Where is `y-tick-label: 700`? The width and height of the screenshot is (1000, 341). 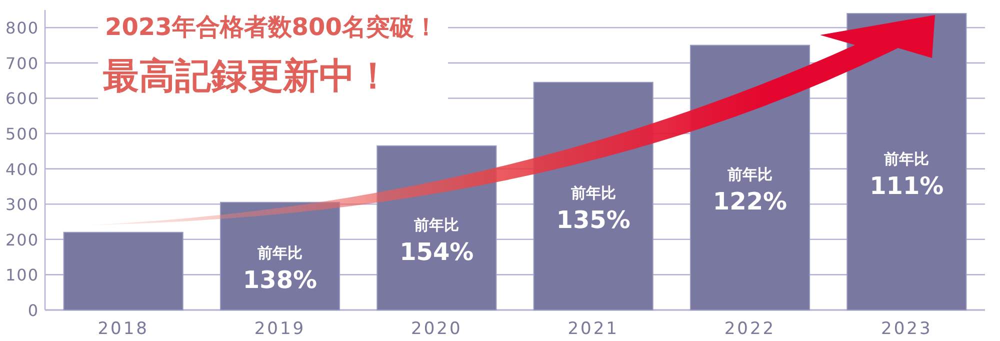
y-tick-label: 700 is located at coordinates (22, 63).